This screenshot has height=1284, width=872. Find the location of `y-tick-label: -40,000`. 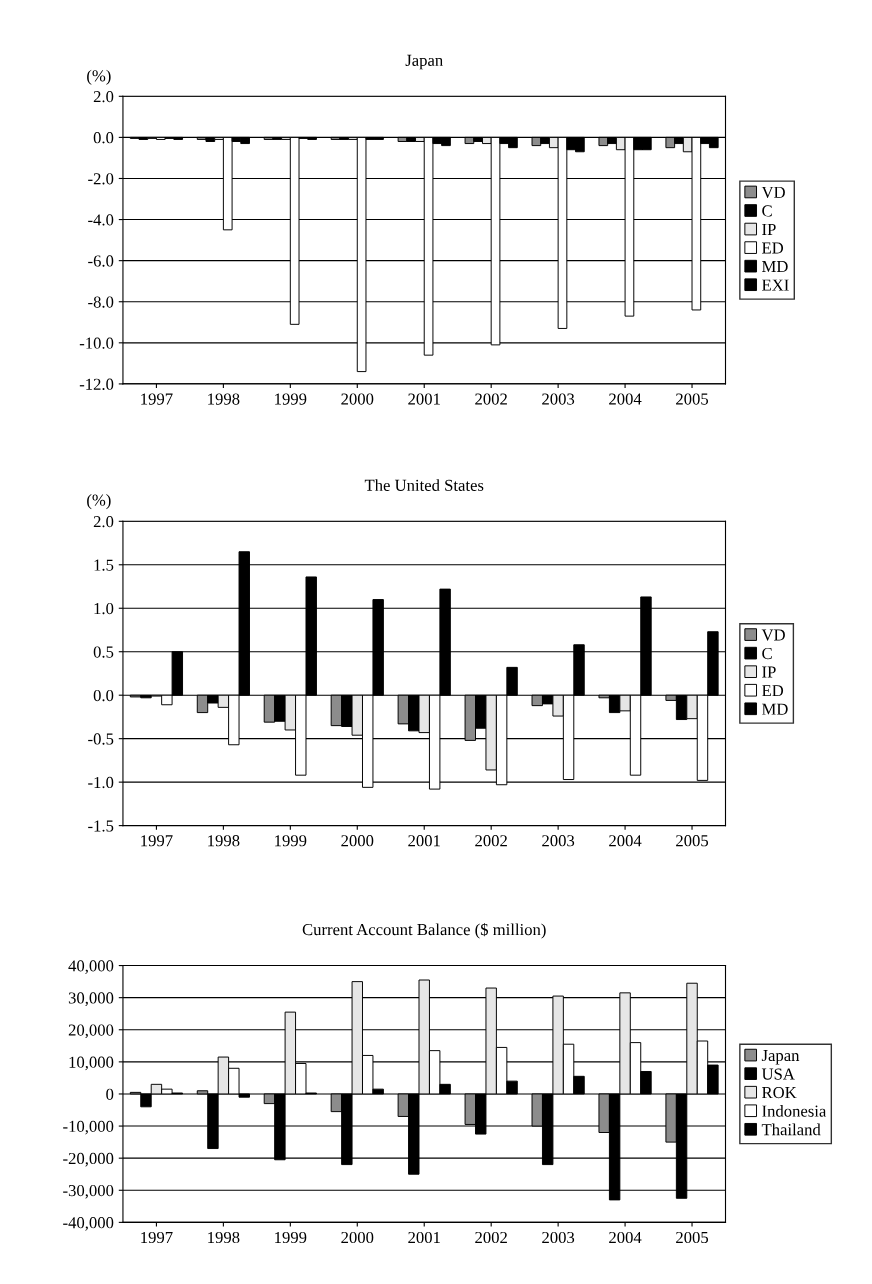

y-tick-label: -40,000 is located at coordinates (88, 1224).